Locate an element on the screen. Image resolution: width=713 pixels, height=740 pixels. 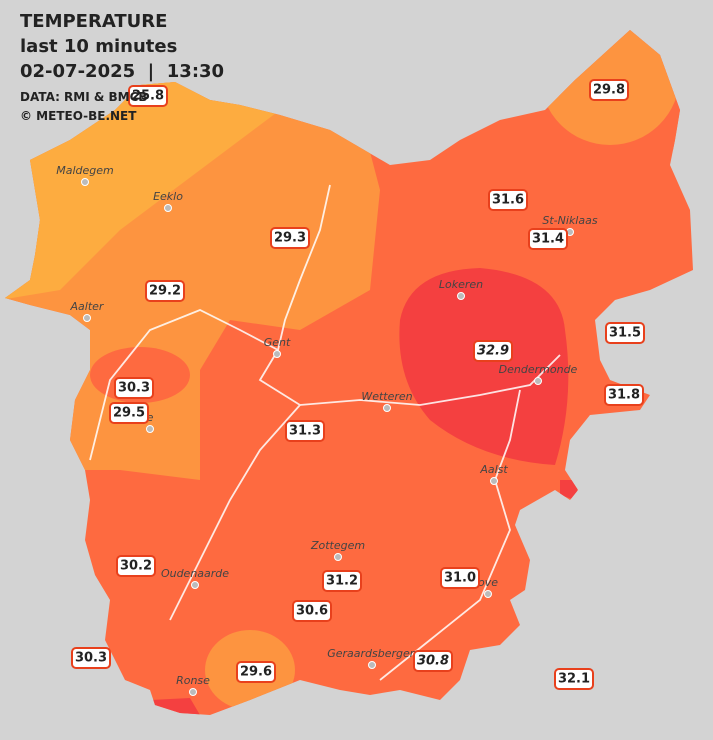
station-value: 31.8 is located at coordinates (624, 395).